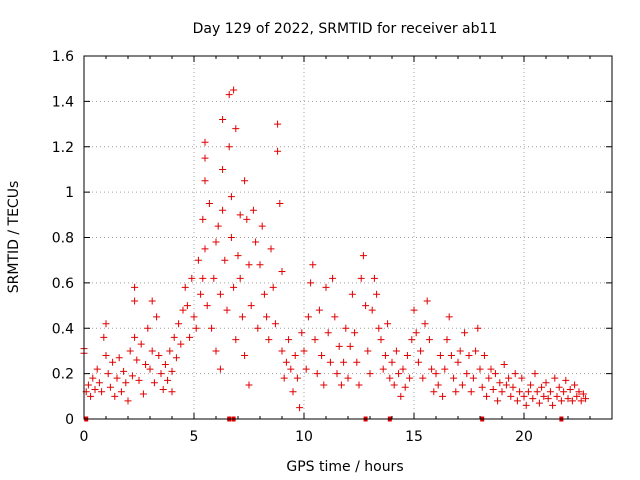 This screenshot has height=480, width=640. Describe the element at coordinates (63, 329) in the screenshot. I see `y-tick-label: 0.4` at that location.